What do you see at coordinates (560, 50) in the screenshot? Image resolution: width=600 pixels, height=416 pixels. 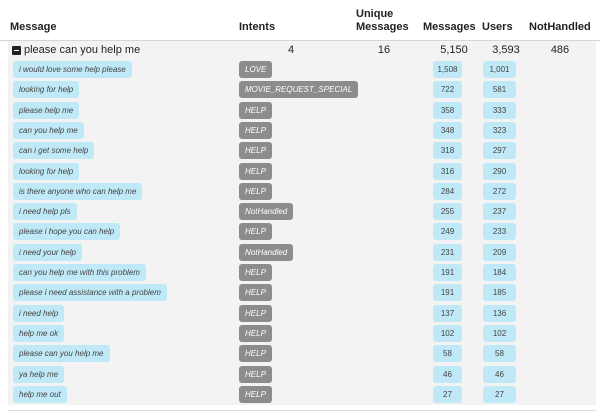 I see `group-not-handled-count: 486` at bounding box center [560, 50].